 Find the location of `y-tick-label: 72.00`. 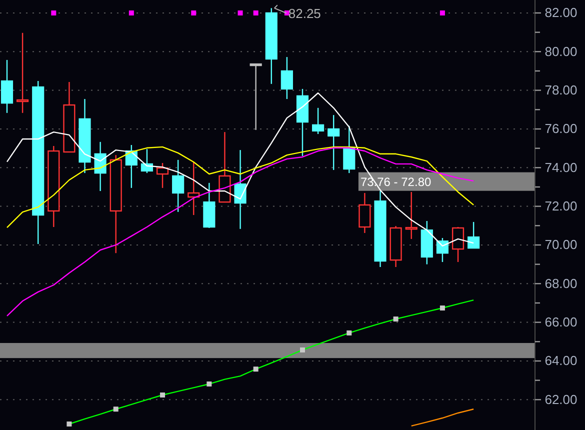

y-tick-label: 72.00 is located at coordinates (561, 206).